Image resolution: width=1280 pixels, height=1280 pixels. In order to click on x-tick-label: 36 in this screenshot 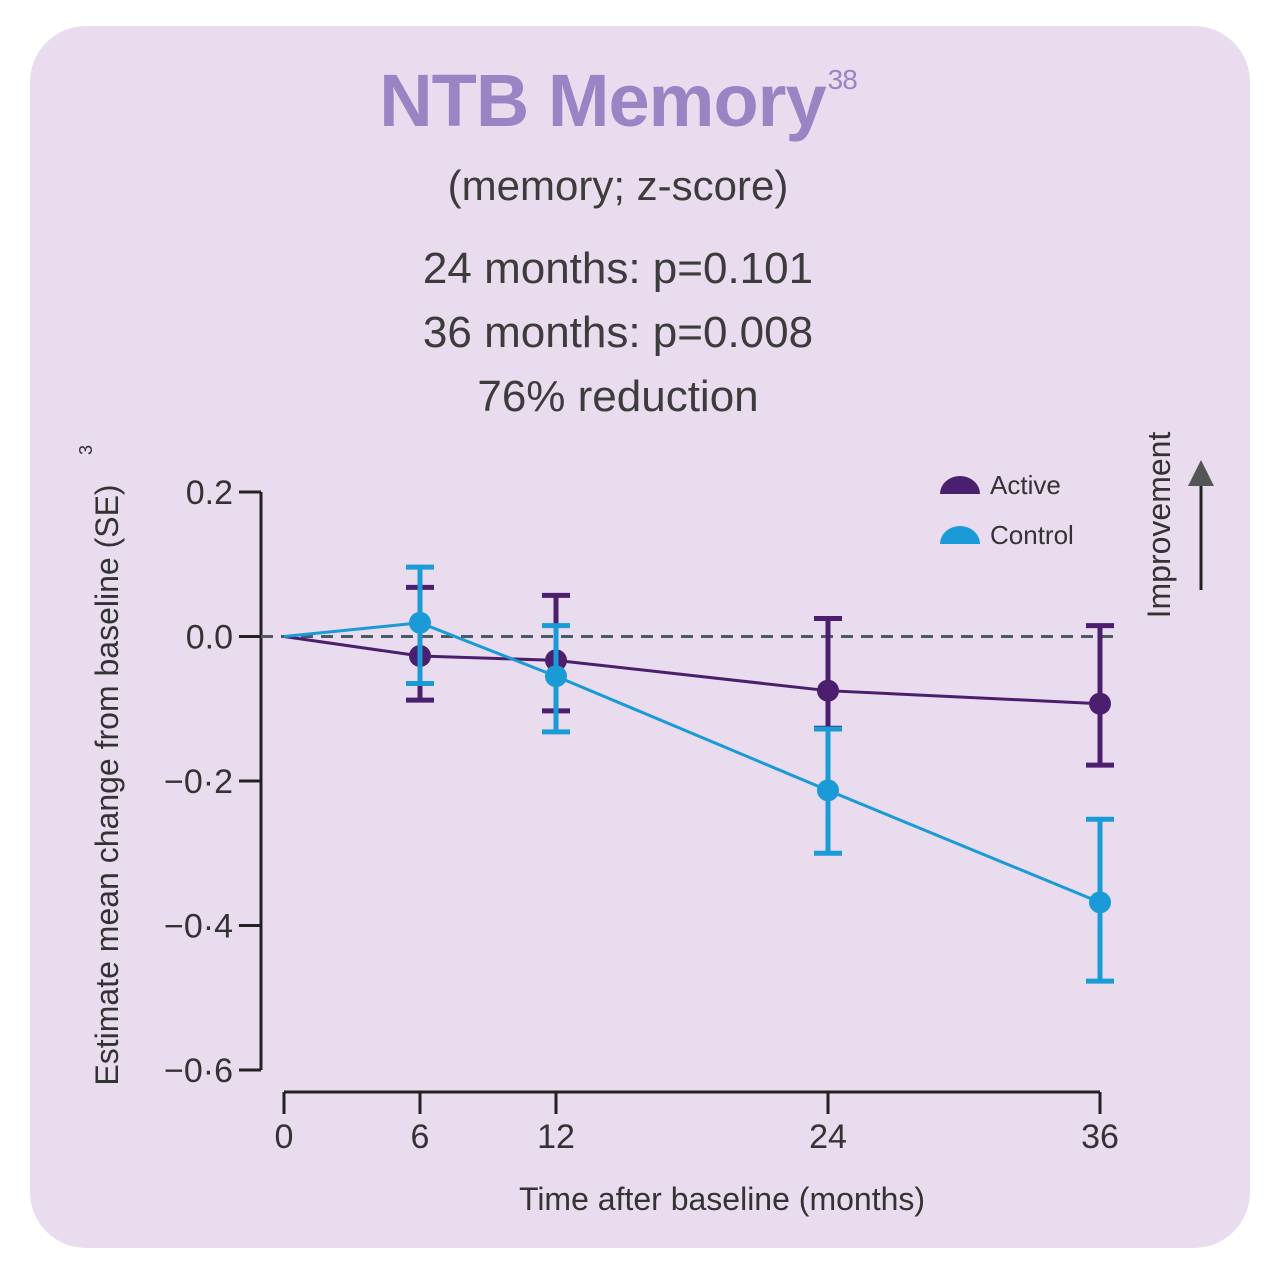, I will do `click(1100, 1137)`.